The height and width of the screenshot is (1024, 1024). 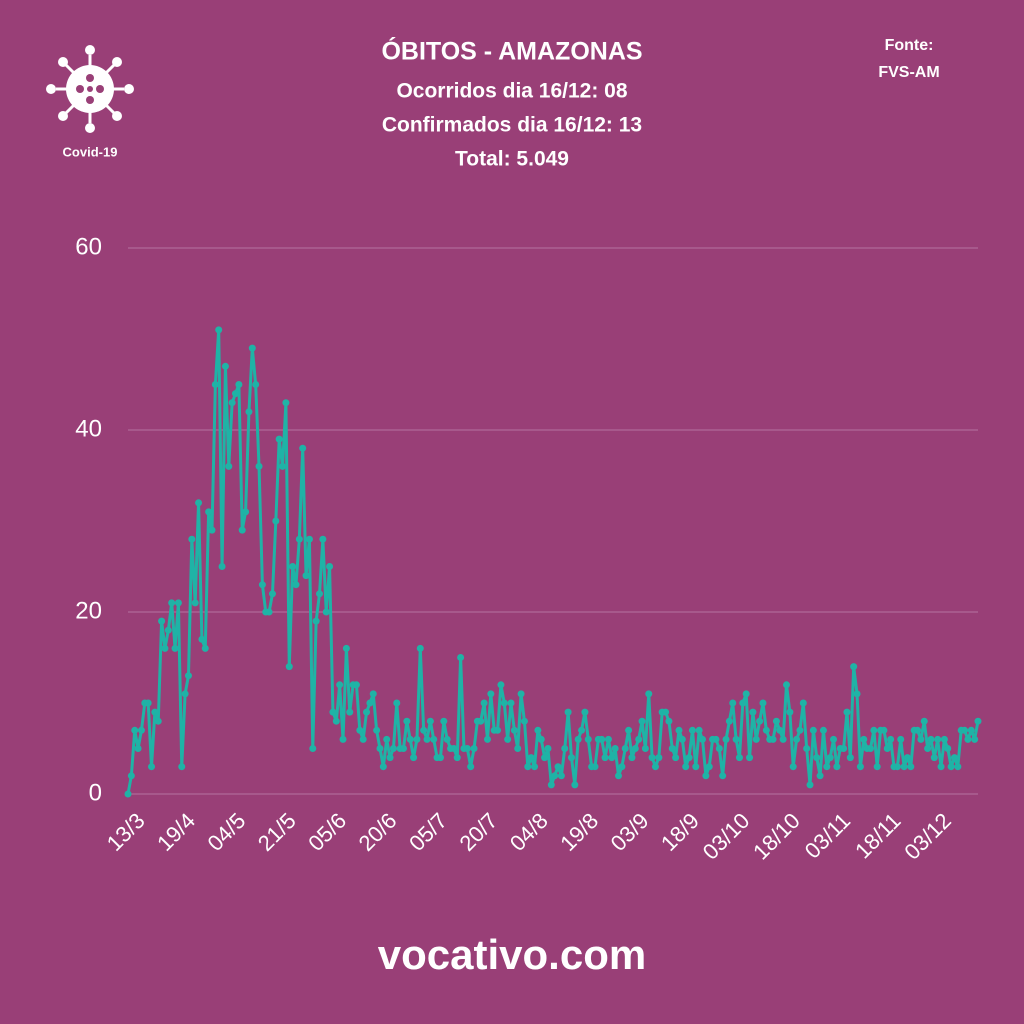 What do you see at coordinates (95, 792) in the screenshot?
I see `y-tick-label: 0` at bounding box center [95, 792].